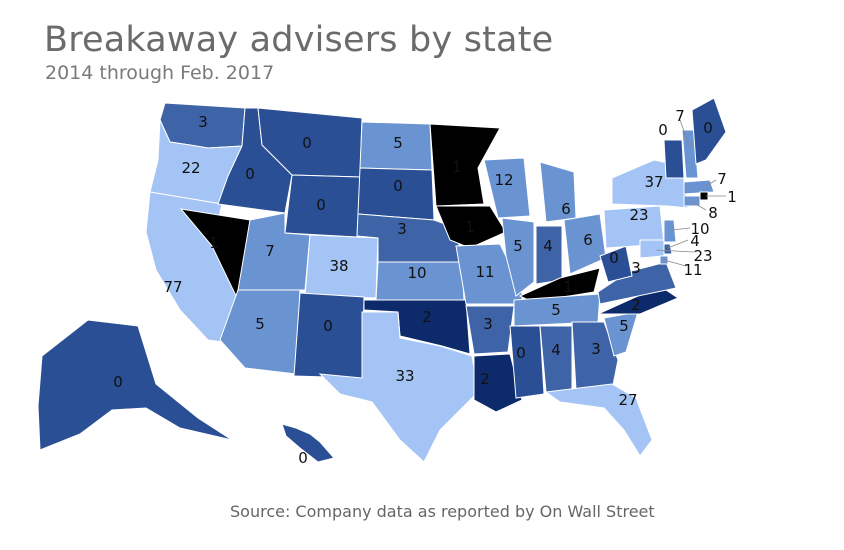 The image size is (844, 550). I want to click on state-value-label-tn: 5, so click(556, 310).